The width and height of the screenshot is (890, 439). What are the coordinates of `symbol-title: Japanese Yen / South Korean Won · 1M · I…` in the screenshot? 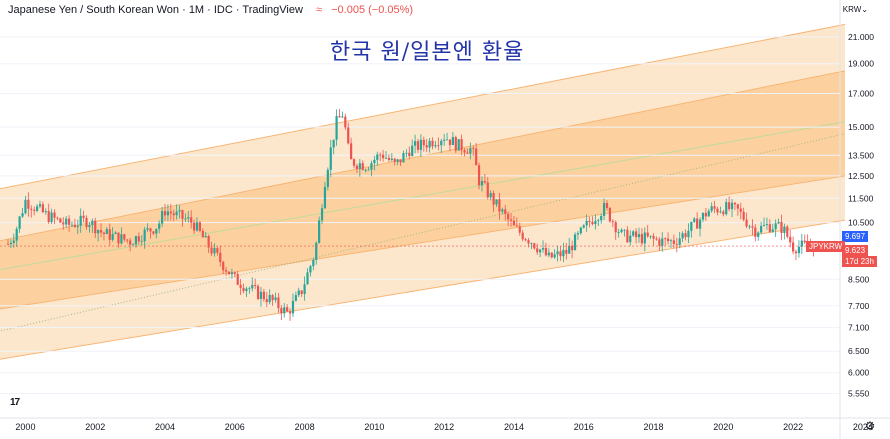 It's located at (155, 10).